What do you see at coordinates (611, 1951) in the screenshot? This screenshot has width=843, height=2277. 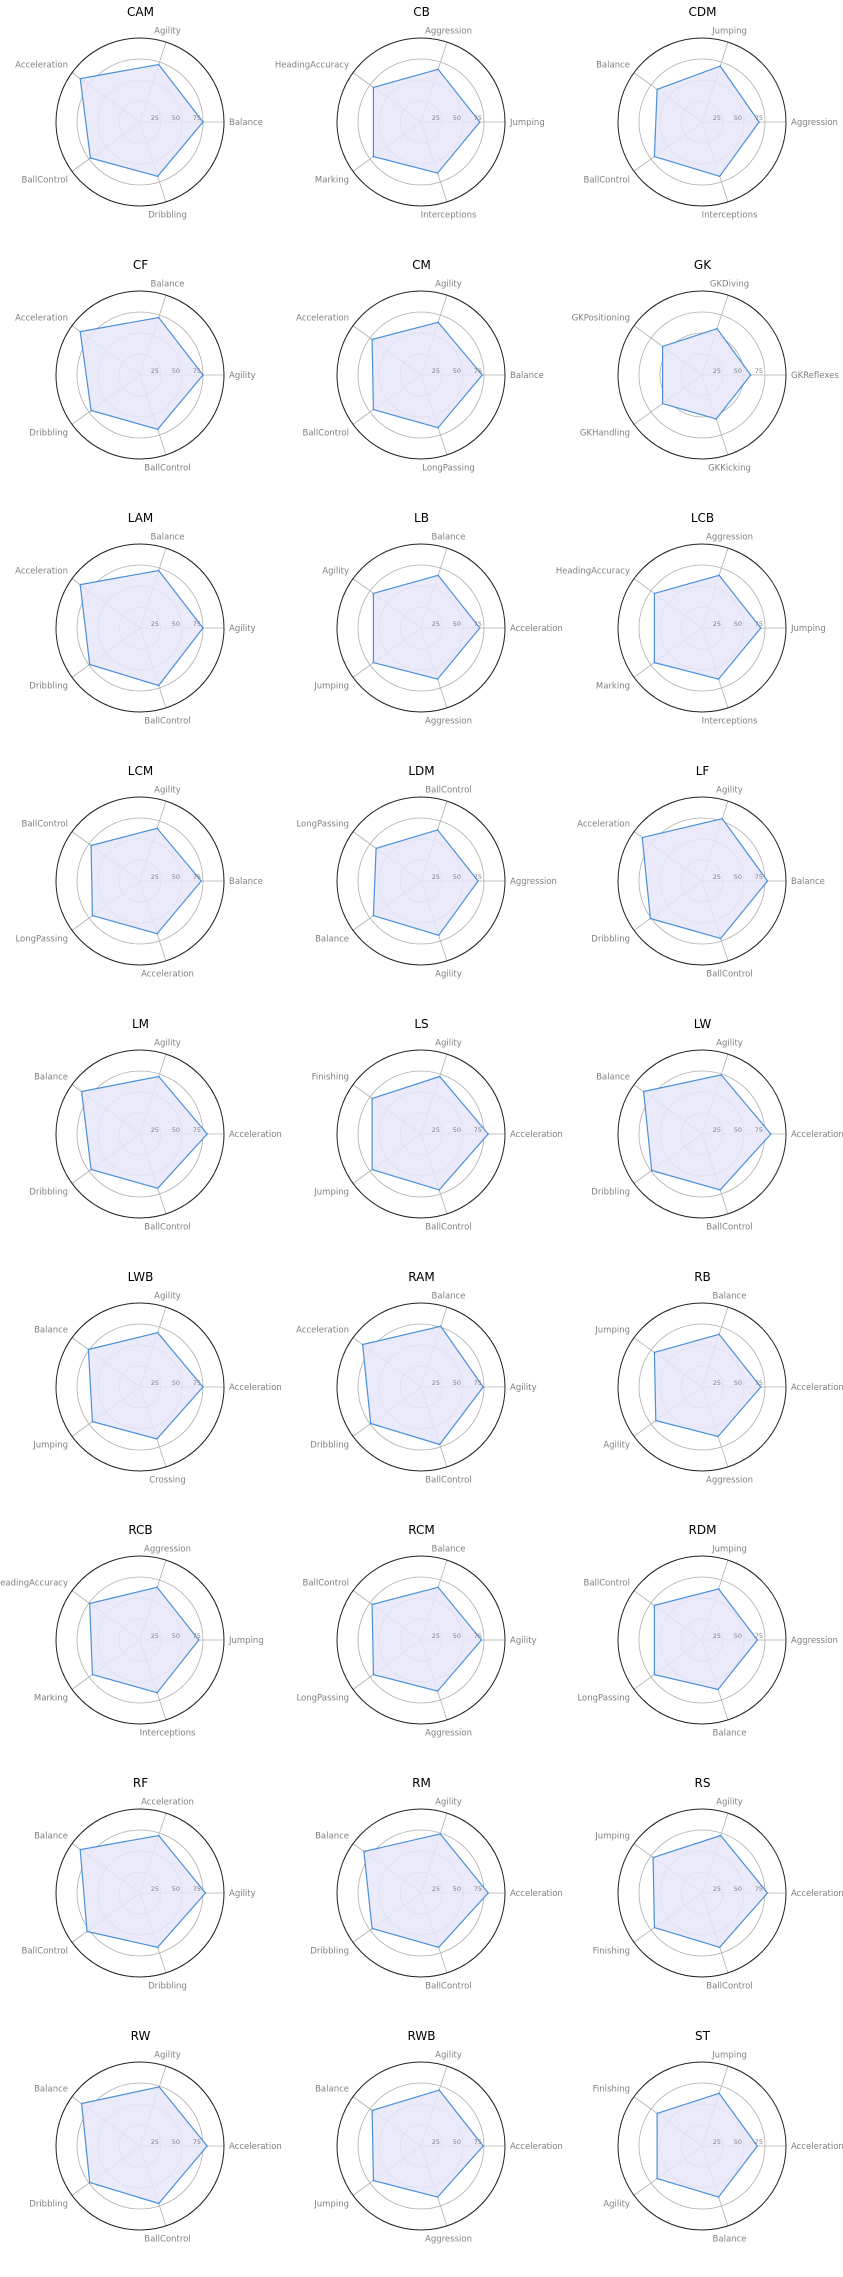 I see `axis-label: Finishing` at bounding box center [611, 1951].